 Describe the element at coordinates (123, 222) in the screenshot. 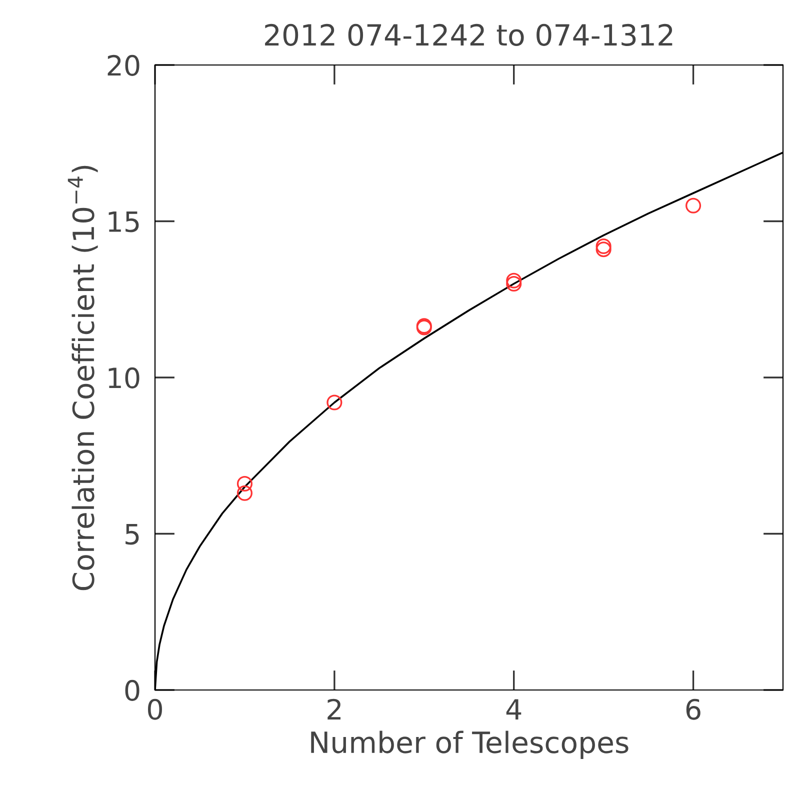

I see `y-tick-label: 15` at that location.